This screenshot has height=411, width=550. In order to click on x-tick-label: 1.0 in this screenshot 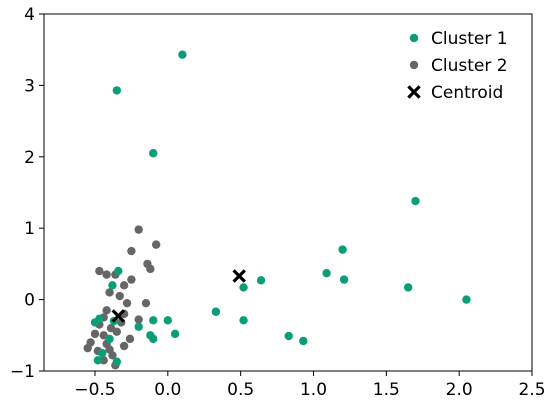, I will do `click(313, 390)`.